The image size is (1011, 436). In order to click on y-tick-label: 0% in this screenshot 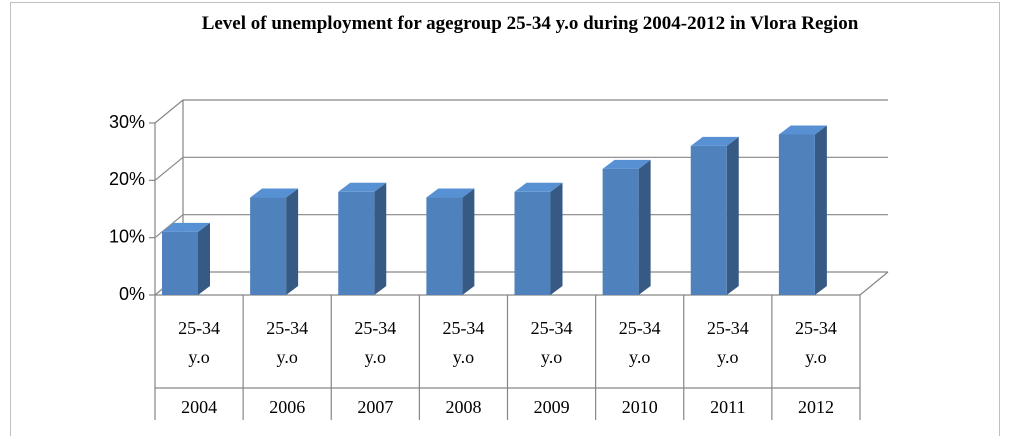, I will do `click(132, 294)`.